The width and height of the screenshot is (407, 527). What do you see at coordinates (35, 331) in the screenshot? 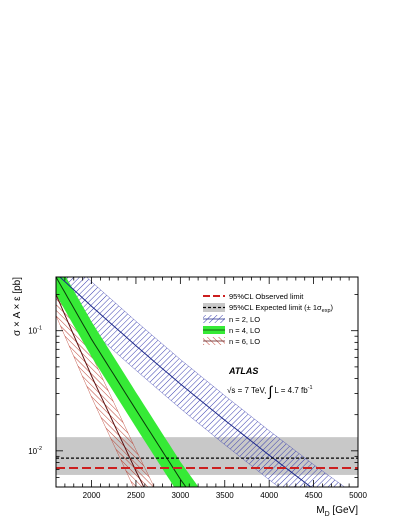
I see `y-tick-label: 10⁻¹` at bounding box center [35, 331].